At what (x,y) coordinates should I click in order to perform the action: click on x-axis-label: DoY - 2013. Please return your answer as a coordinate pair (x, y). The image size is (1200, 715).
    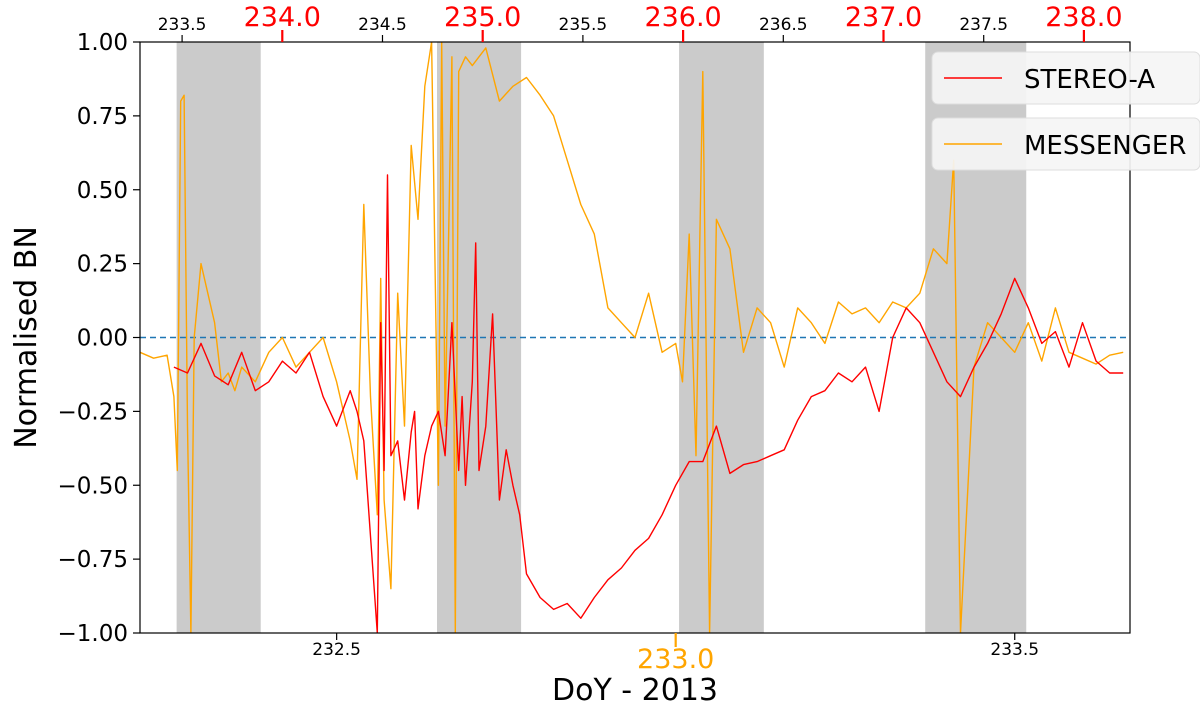
    Looking at the image, I should click on (635, 690).